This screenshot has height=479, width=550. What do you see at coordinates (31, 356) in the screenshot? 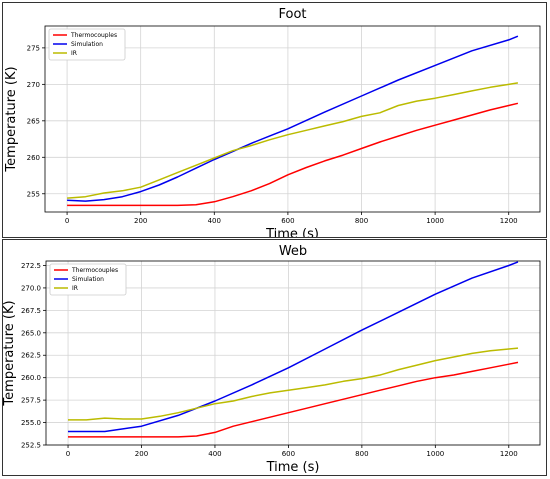
I see `y-tick-label: 262.5` at bounding box center [31, 356].